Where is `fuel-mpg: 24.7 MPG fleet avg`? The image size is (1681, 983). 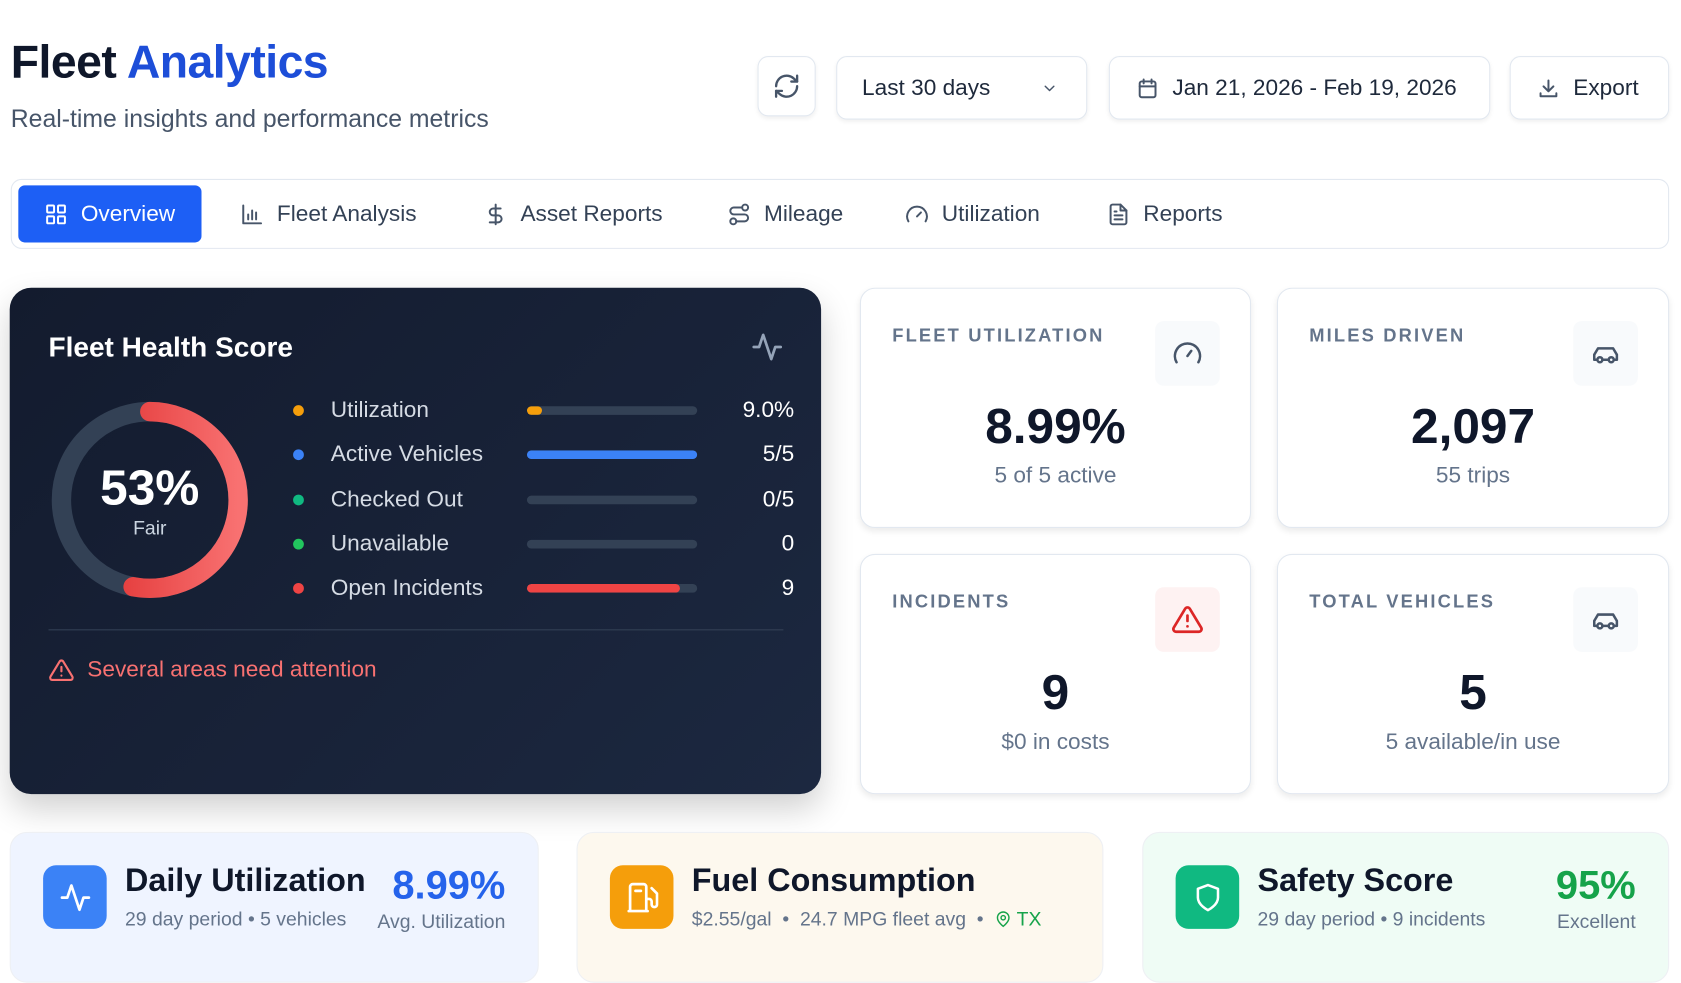 fuel-mpg: 24.7 MPG fleet avg is located at coordinates (883, 919).